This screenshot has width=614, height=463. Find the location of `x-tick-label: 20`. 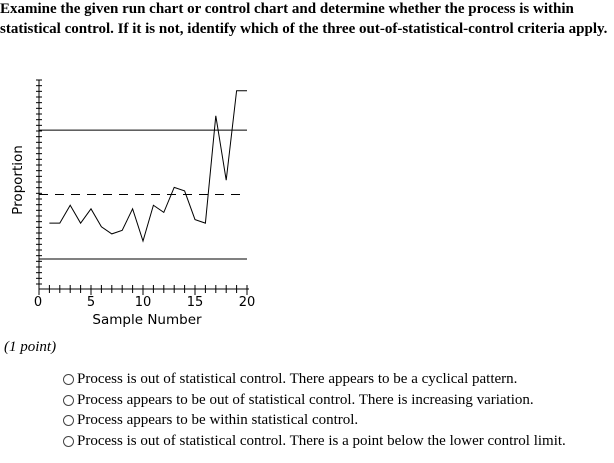

x-tick-label: 20 is located at coordinates (247, 302).